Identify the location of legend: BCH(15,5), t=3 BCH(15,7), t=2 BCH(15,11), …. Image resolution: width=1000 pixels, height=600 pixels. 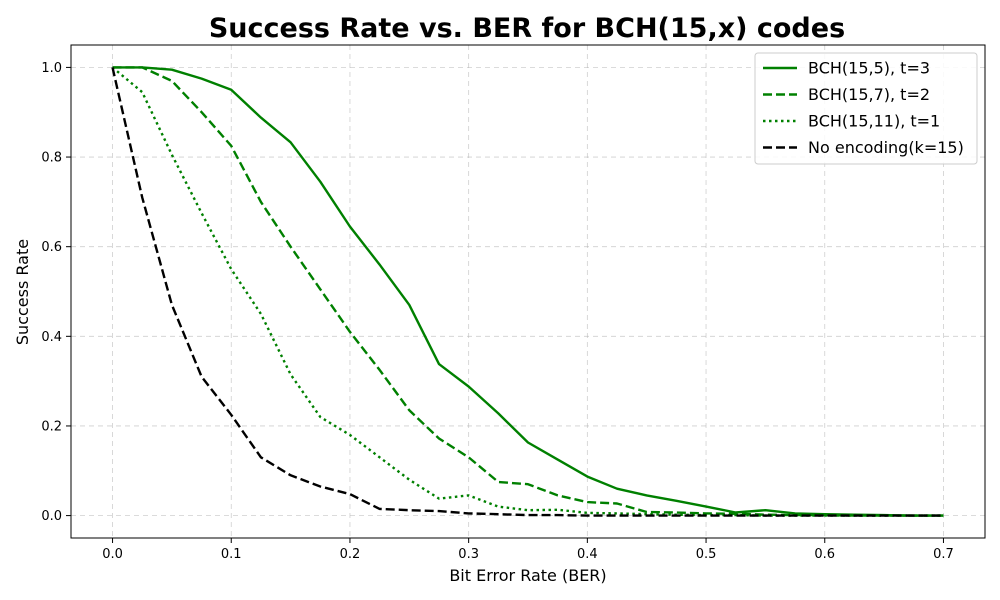
(866, 108).